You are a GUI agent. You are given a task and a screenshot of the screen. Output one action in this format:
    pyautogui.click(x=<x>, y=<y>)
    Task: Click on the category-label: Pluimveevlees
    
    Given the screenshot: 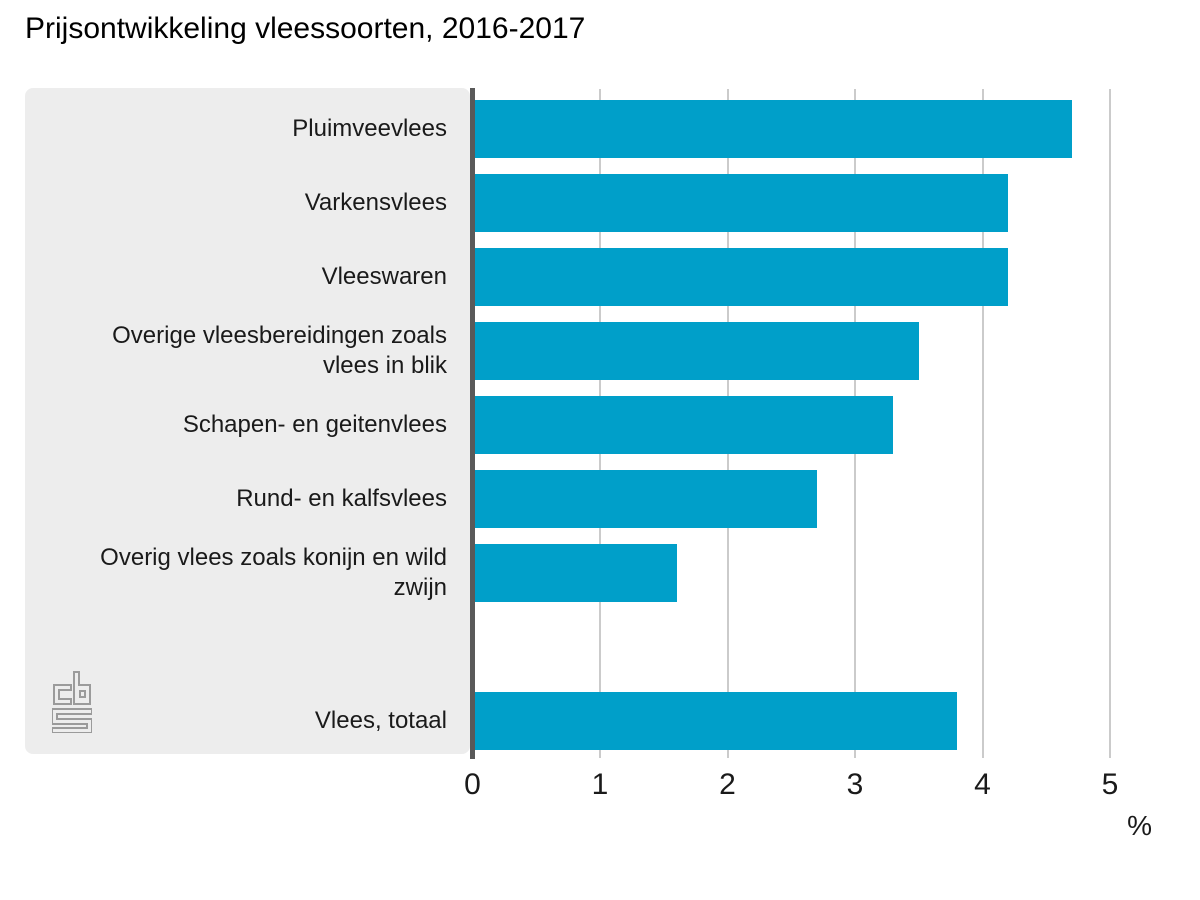 What is the action you would take?
    pyautogui.click(x=369, y=128)
    